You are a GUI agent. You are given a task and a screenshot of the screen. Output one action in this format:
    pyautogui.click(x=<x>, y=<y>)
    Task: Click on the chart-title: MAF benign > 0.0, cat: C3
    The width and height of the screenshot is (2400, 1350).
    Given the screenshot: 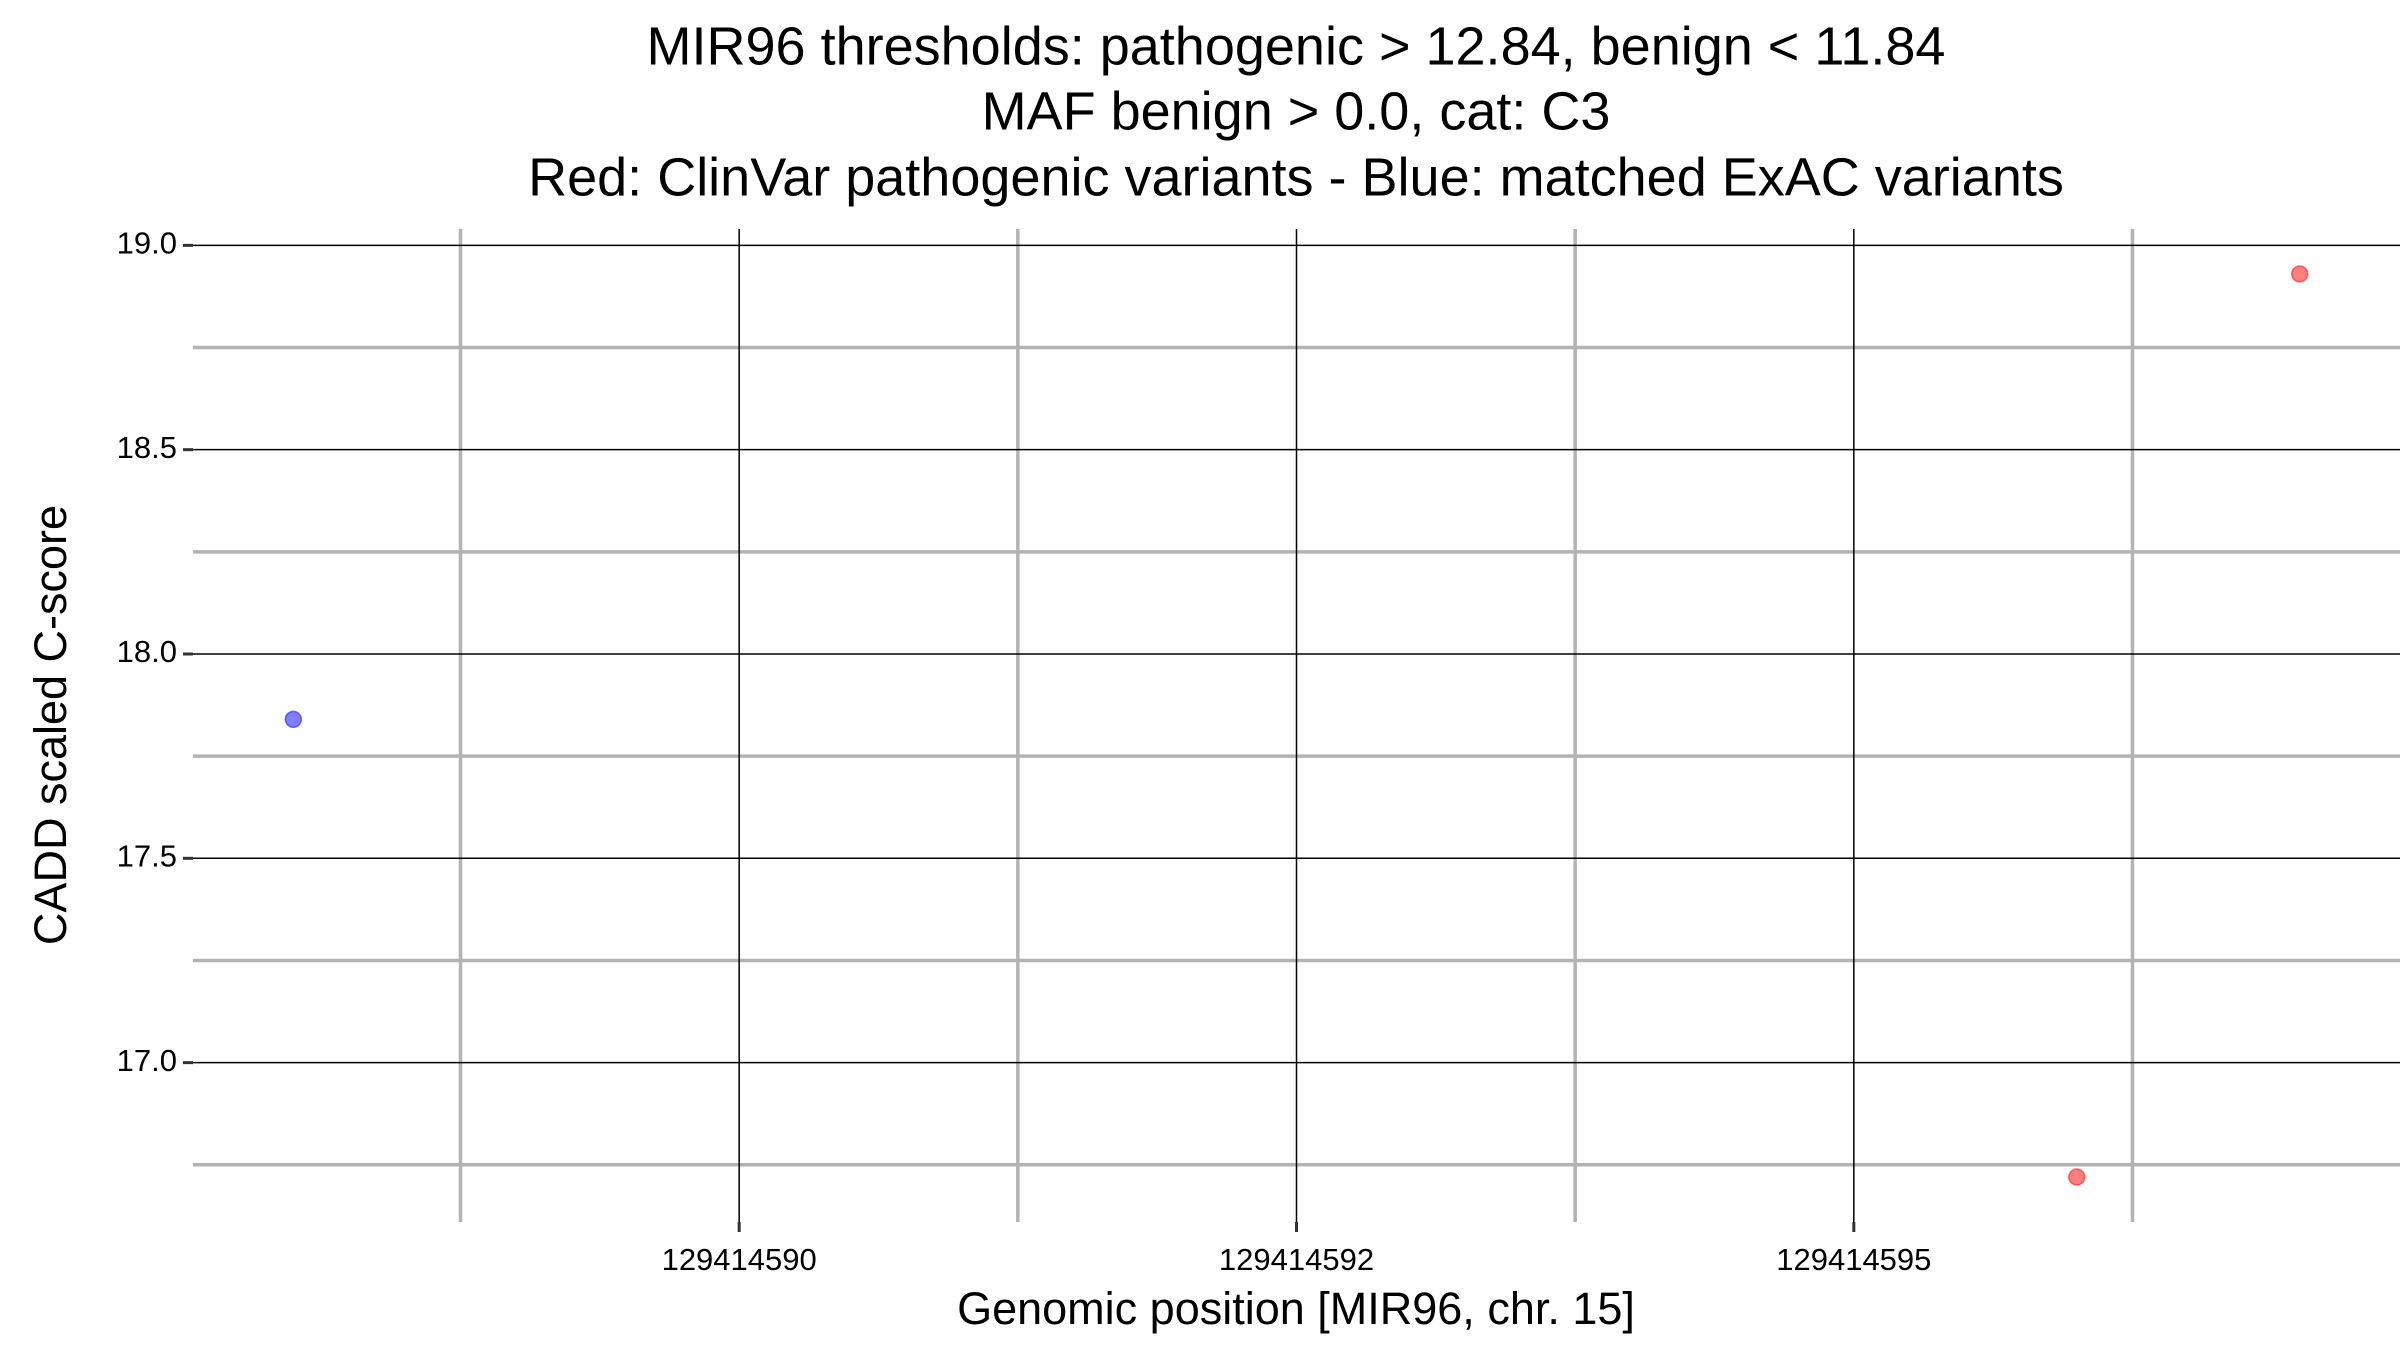 What is the action you would take?
    pyautogui.click(x=1296, y=111)
    